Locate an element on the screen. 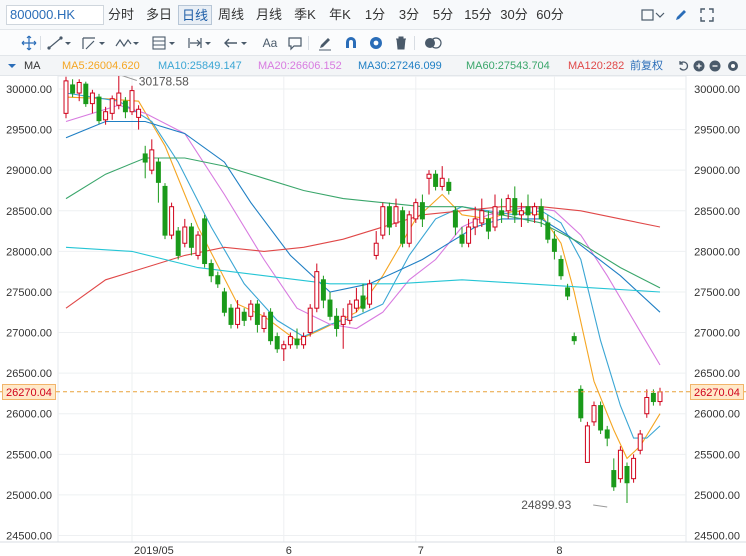 This screenshot has width=746, height=556. period-tab: 3分 is located at coordinates (409, 14).